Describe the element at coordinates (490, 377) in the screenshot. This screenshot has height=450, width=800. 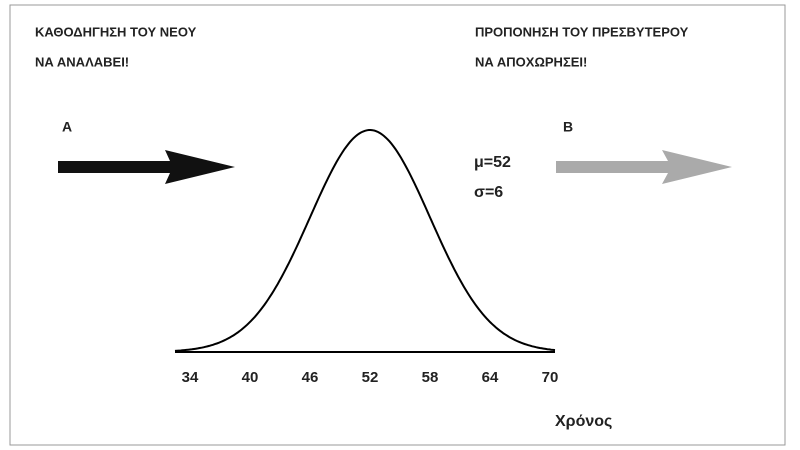
I see `x-tick-label: 64` at that location.